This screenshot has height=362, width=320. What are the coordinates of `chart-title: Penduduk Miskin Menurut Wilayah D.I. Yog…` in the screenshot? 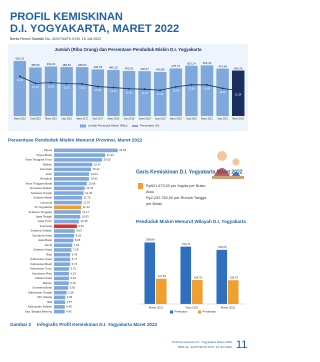 It's located at (191, 221).